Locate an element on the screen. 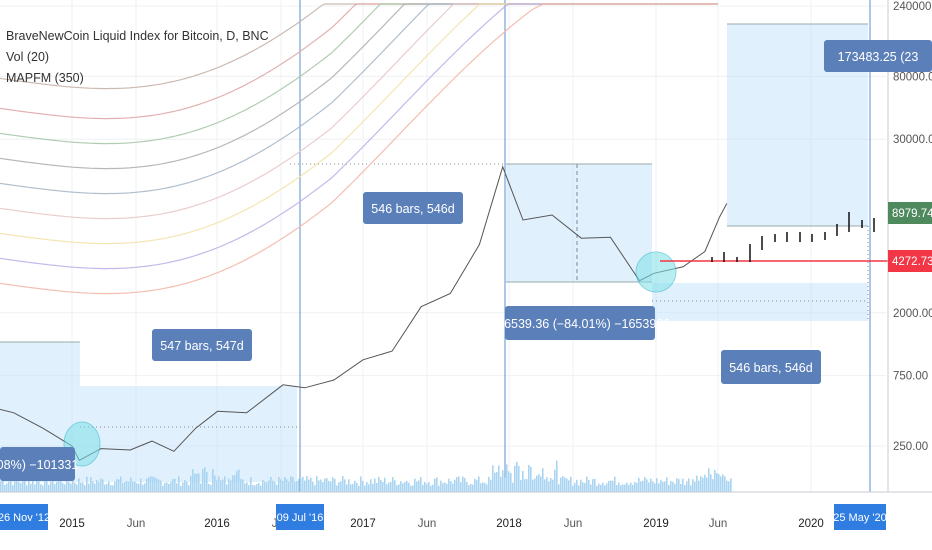 The width and height of the screenshot is (932, 550). time-tick-label: 2018 is located at coordinates (509, 524).